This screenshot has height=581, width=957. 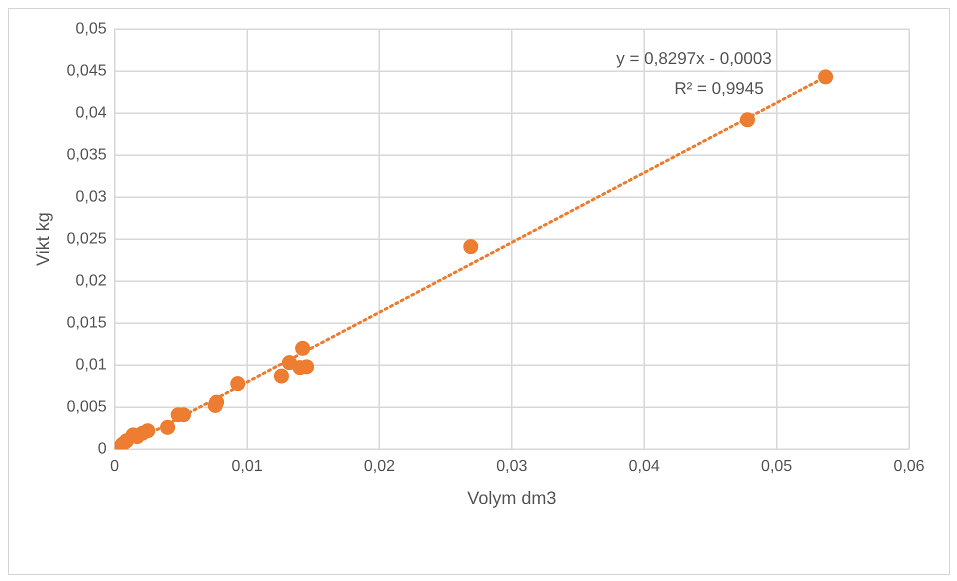 I want to click on annotation: R² = 0,9945, so click(x=719, y=88).